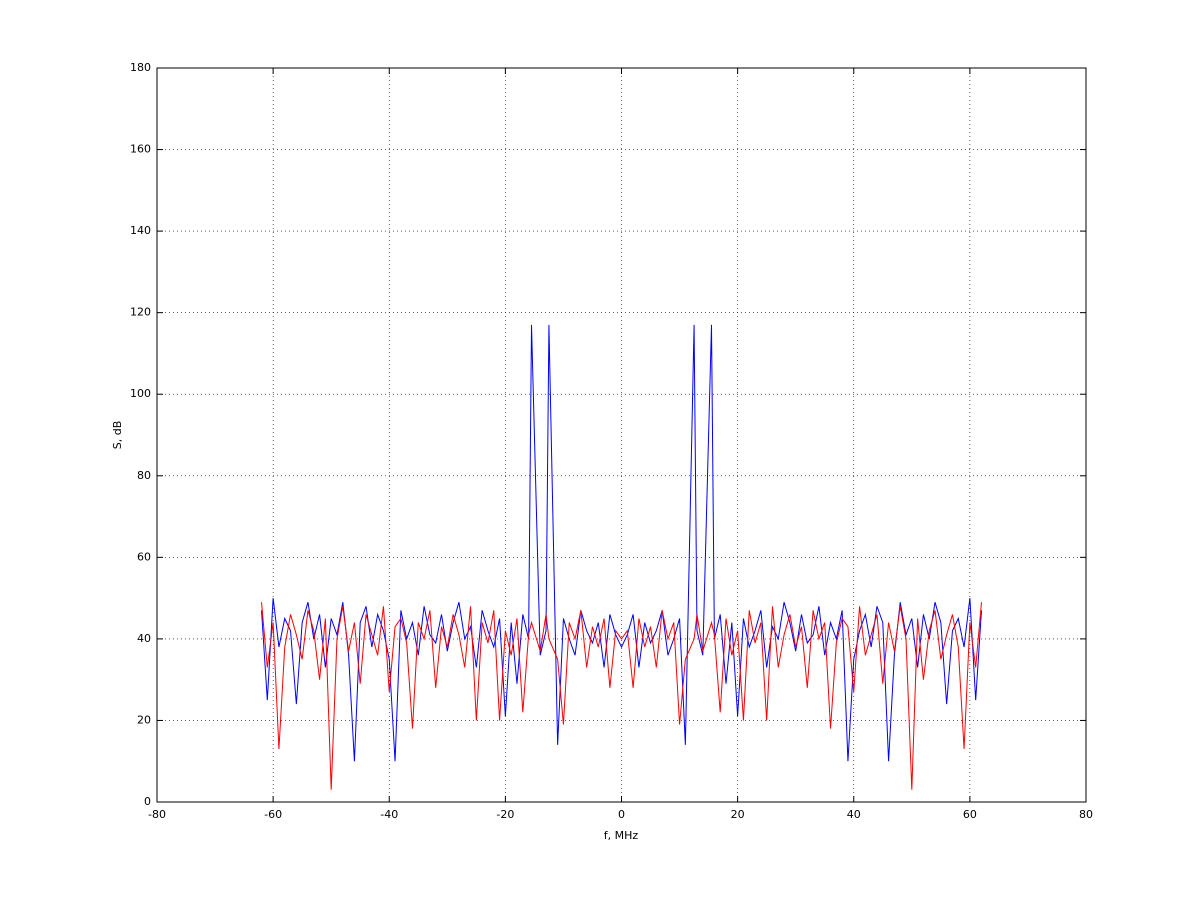 Image resolution: width=1200 pixels, height=901 pixels. What do you see at coordinates (854, 814) in the screenshot?
I see `x-tick-label: 40` at bounding box center [854, 814].